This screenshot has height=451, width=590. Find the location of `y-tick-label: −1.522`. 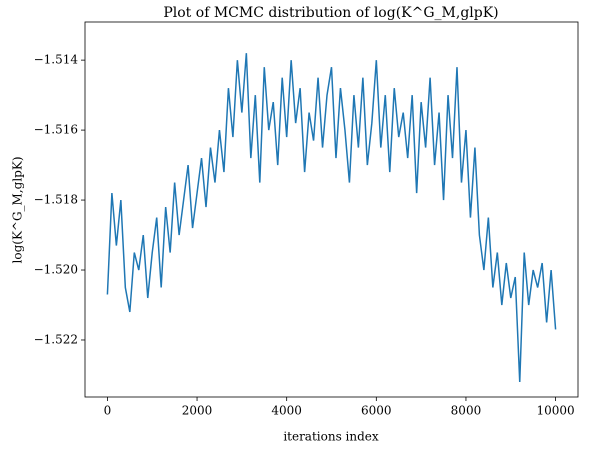

y-tick-label: −1.522 is located at coordinates (56, 339).